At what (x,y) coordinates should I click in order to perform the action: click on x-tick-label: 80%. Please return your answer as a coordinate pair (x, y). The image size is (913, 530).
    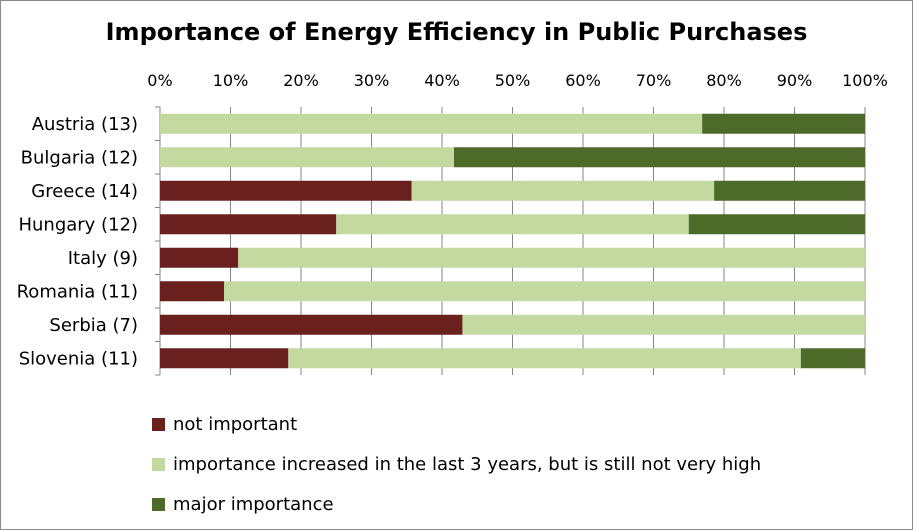
    Looking at the image, I should click on (724, 80).